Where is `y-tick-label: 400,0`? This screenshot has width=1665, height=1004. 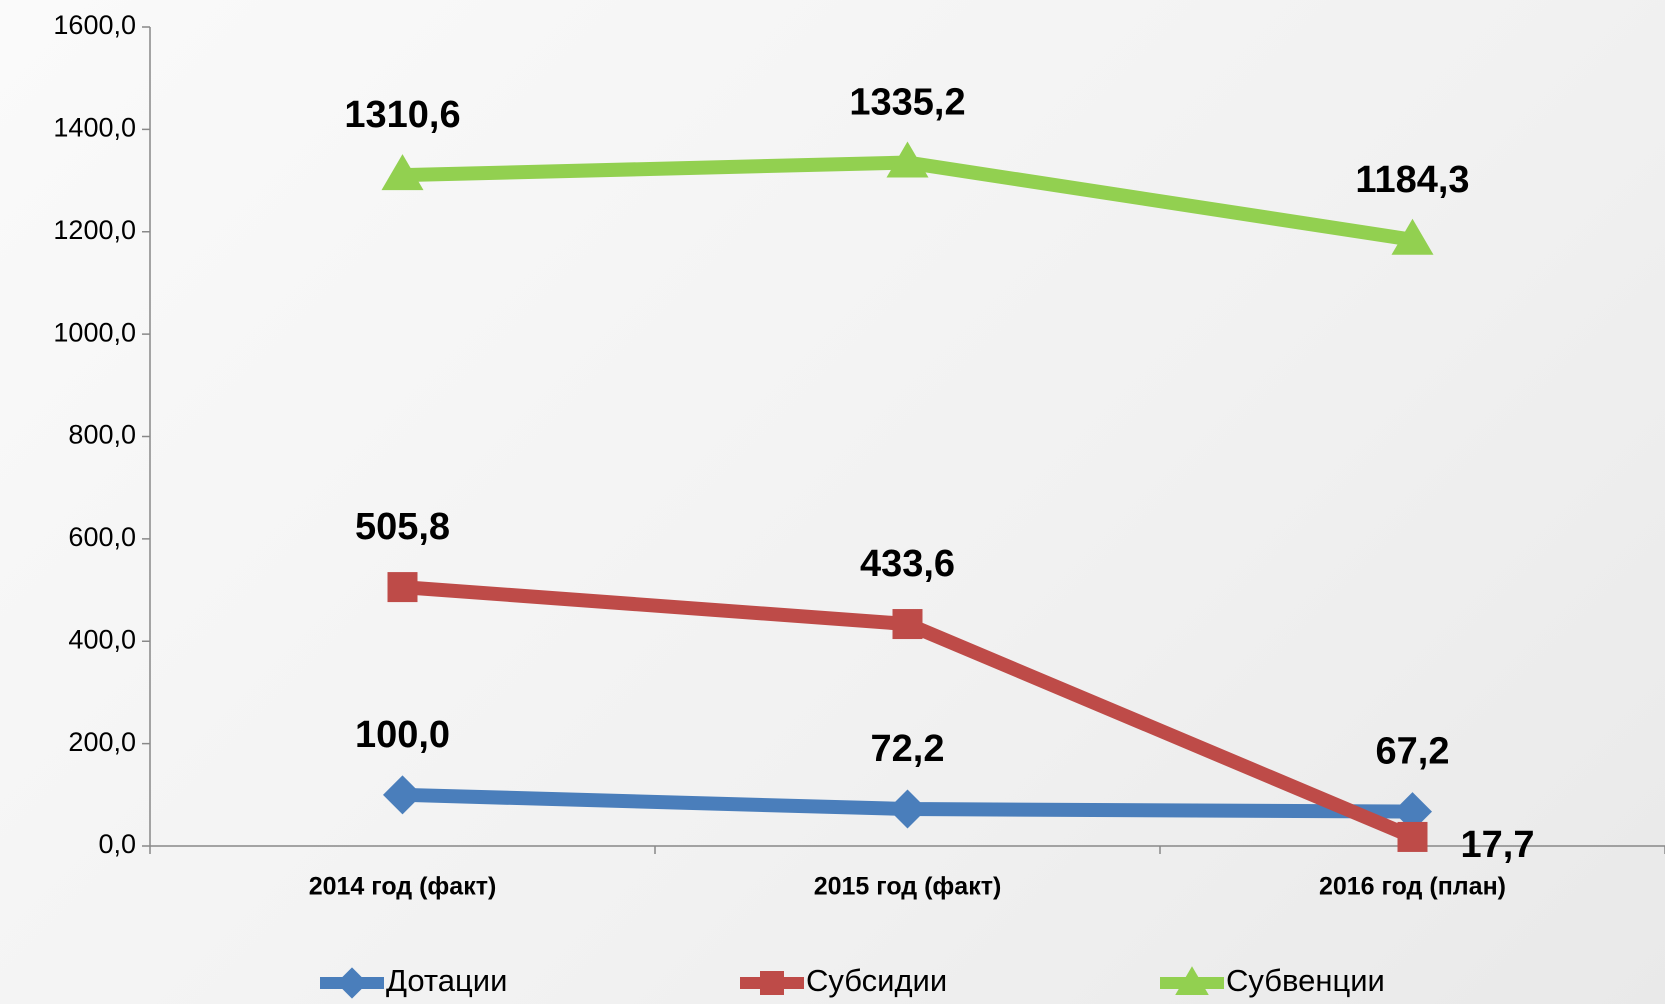
y-tick-label: 400,0 is located at coordinates (102, 639).